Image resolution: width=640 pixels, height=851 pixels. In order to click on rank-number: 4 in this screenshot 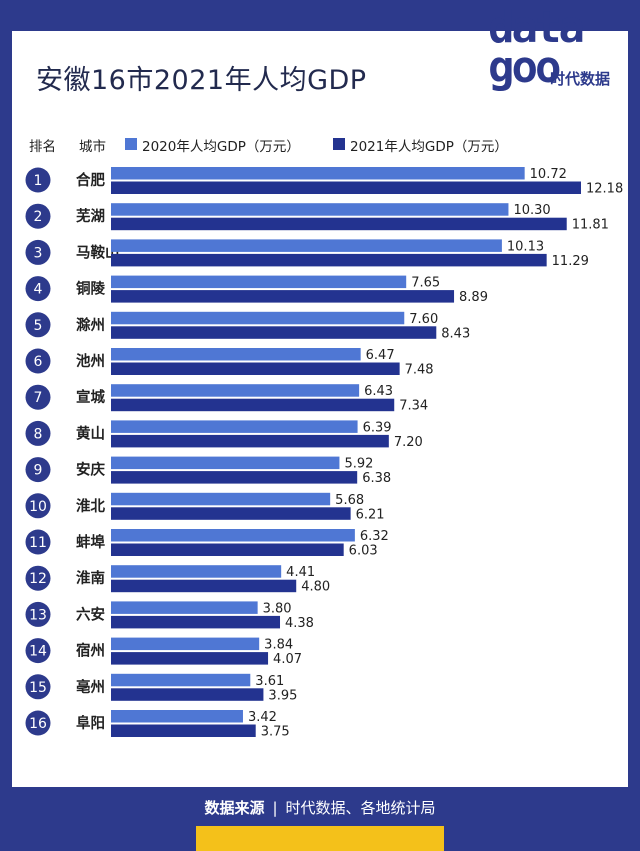, I will do `click(38, 290)`.